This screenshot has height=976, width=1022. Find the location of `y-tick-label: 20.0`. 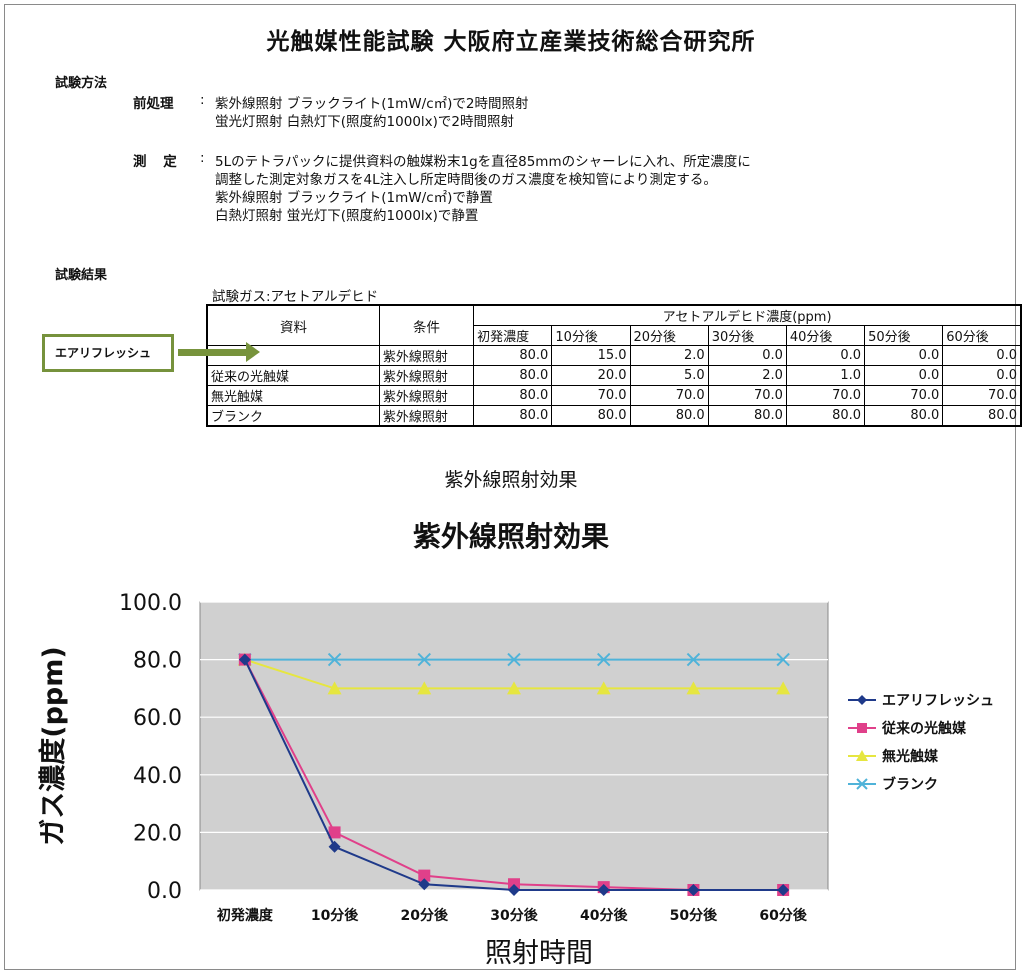

y-tick-label: 20.0 is located at coordinates (157, 833).